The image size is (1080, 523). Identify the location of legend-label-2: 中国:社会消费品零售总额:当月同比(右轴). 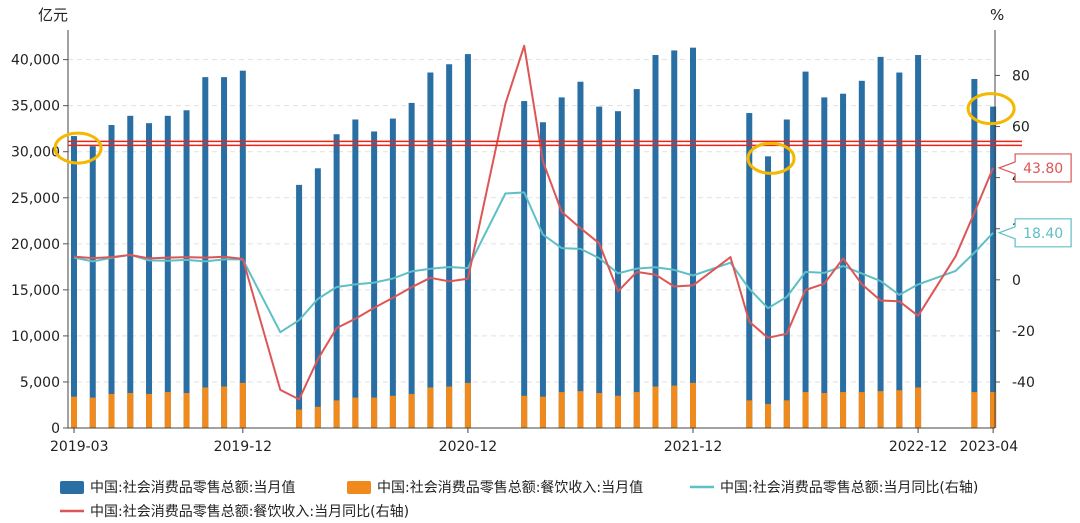
(849, 488).